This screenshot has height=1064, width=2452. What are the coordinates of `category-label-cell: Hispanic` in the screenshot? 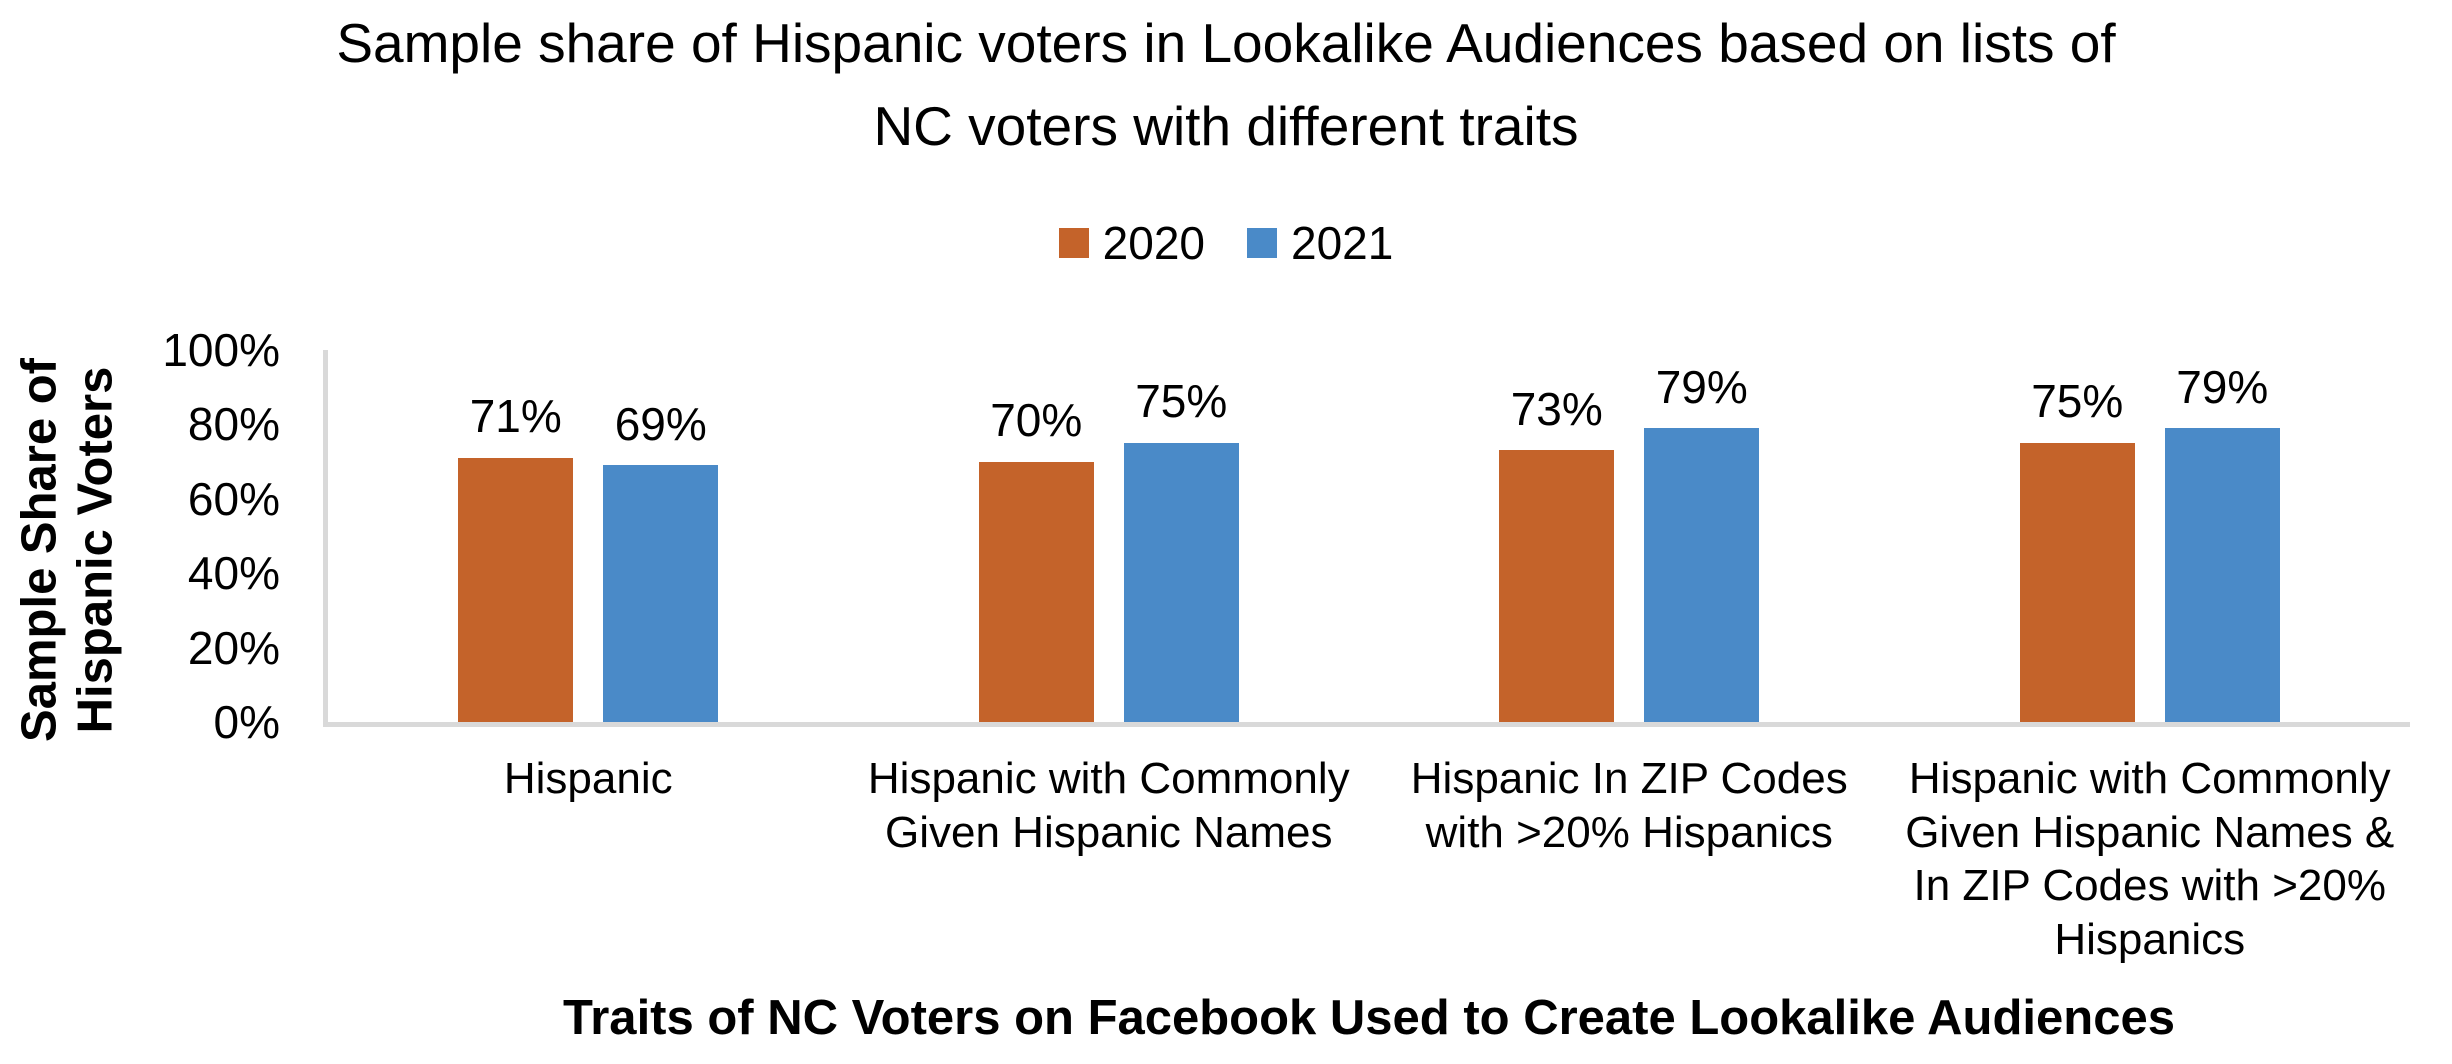 It's located at (588, 859).